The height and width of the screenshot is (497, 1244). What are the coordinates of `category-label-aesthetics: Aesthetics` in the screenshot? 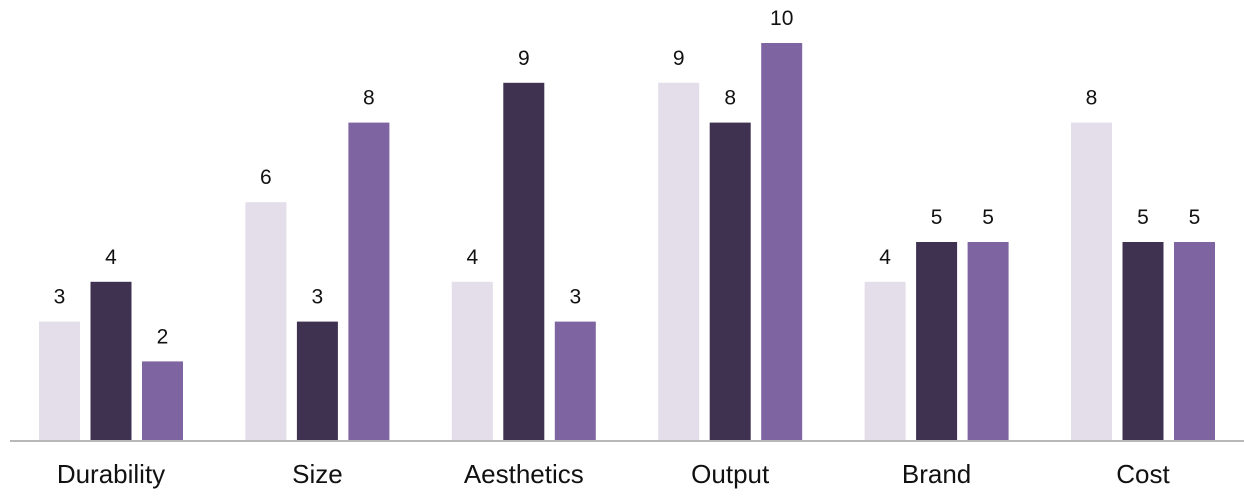 It's located at (524, 474).